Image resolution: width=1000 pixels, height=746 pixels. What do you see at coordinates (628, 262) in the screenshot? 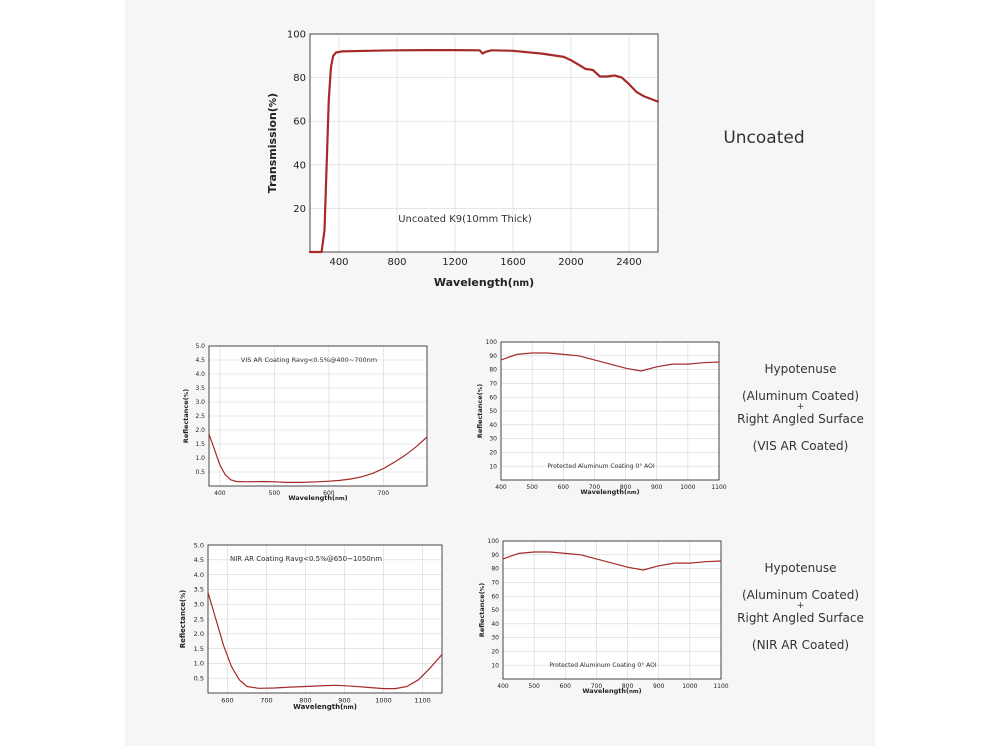
I see `x-tick-label: 2400` at bounding box center [628, 262].